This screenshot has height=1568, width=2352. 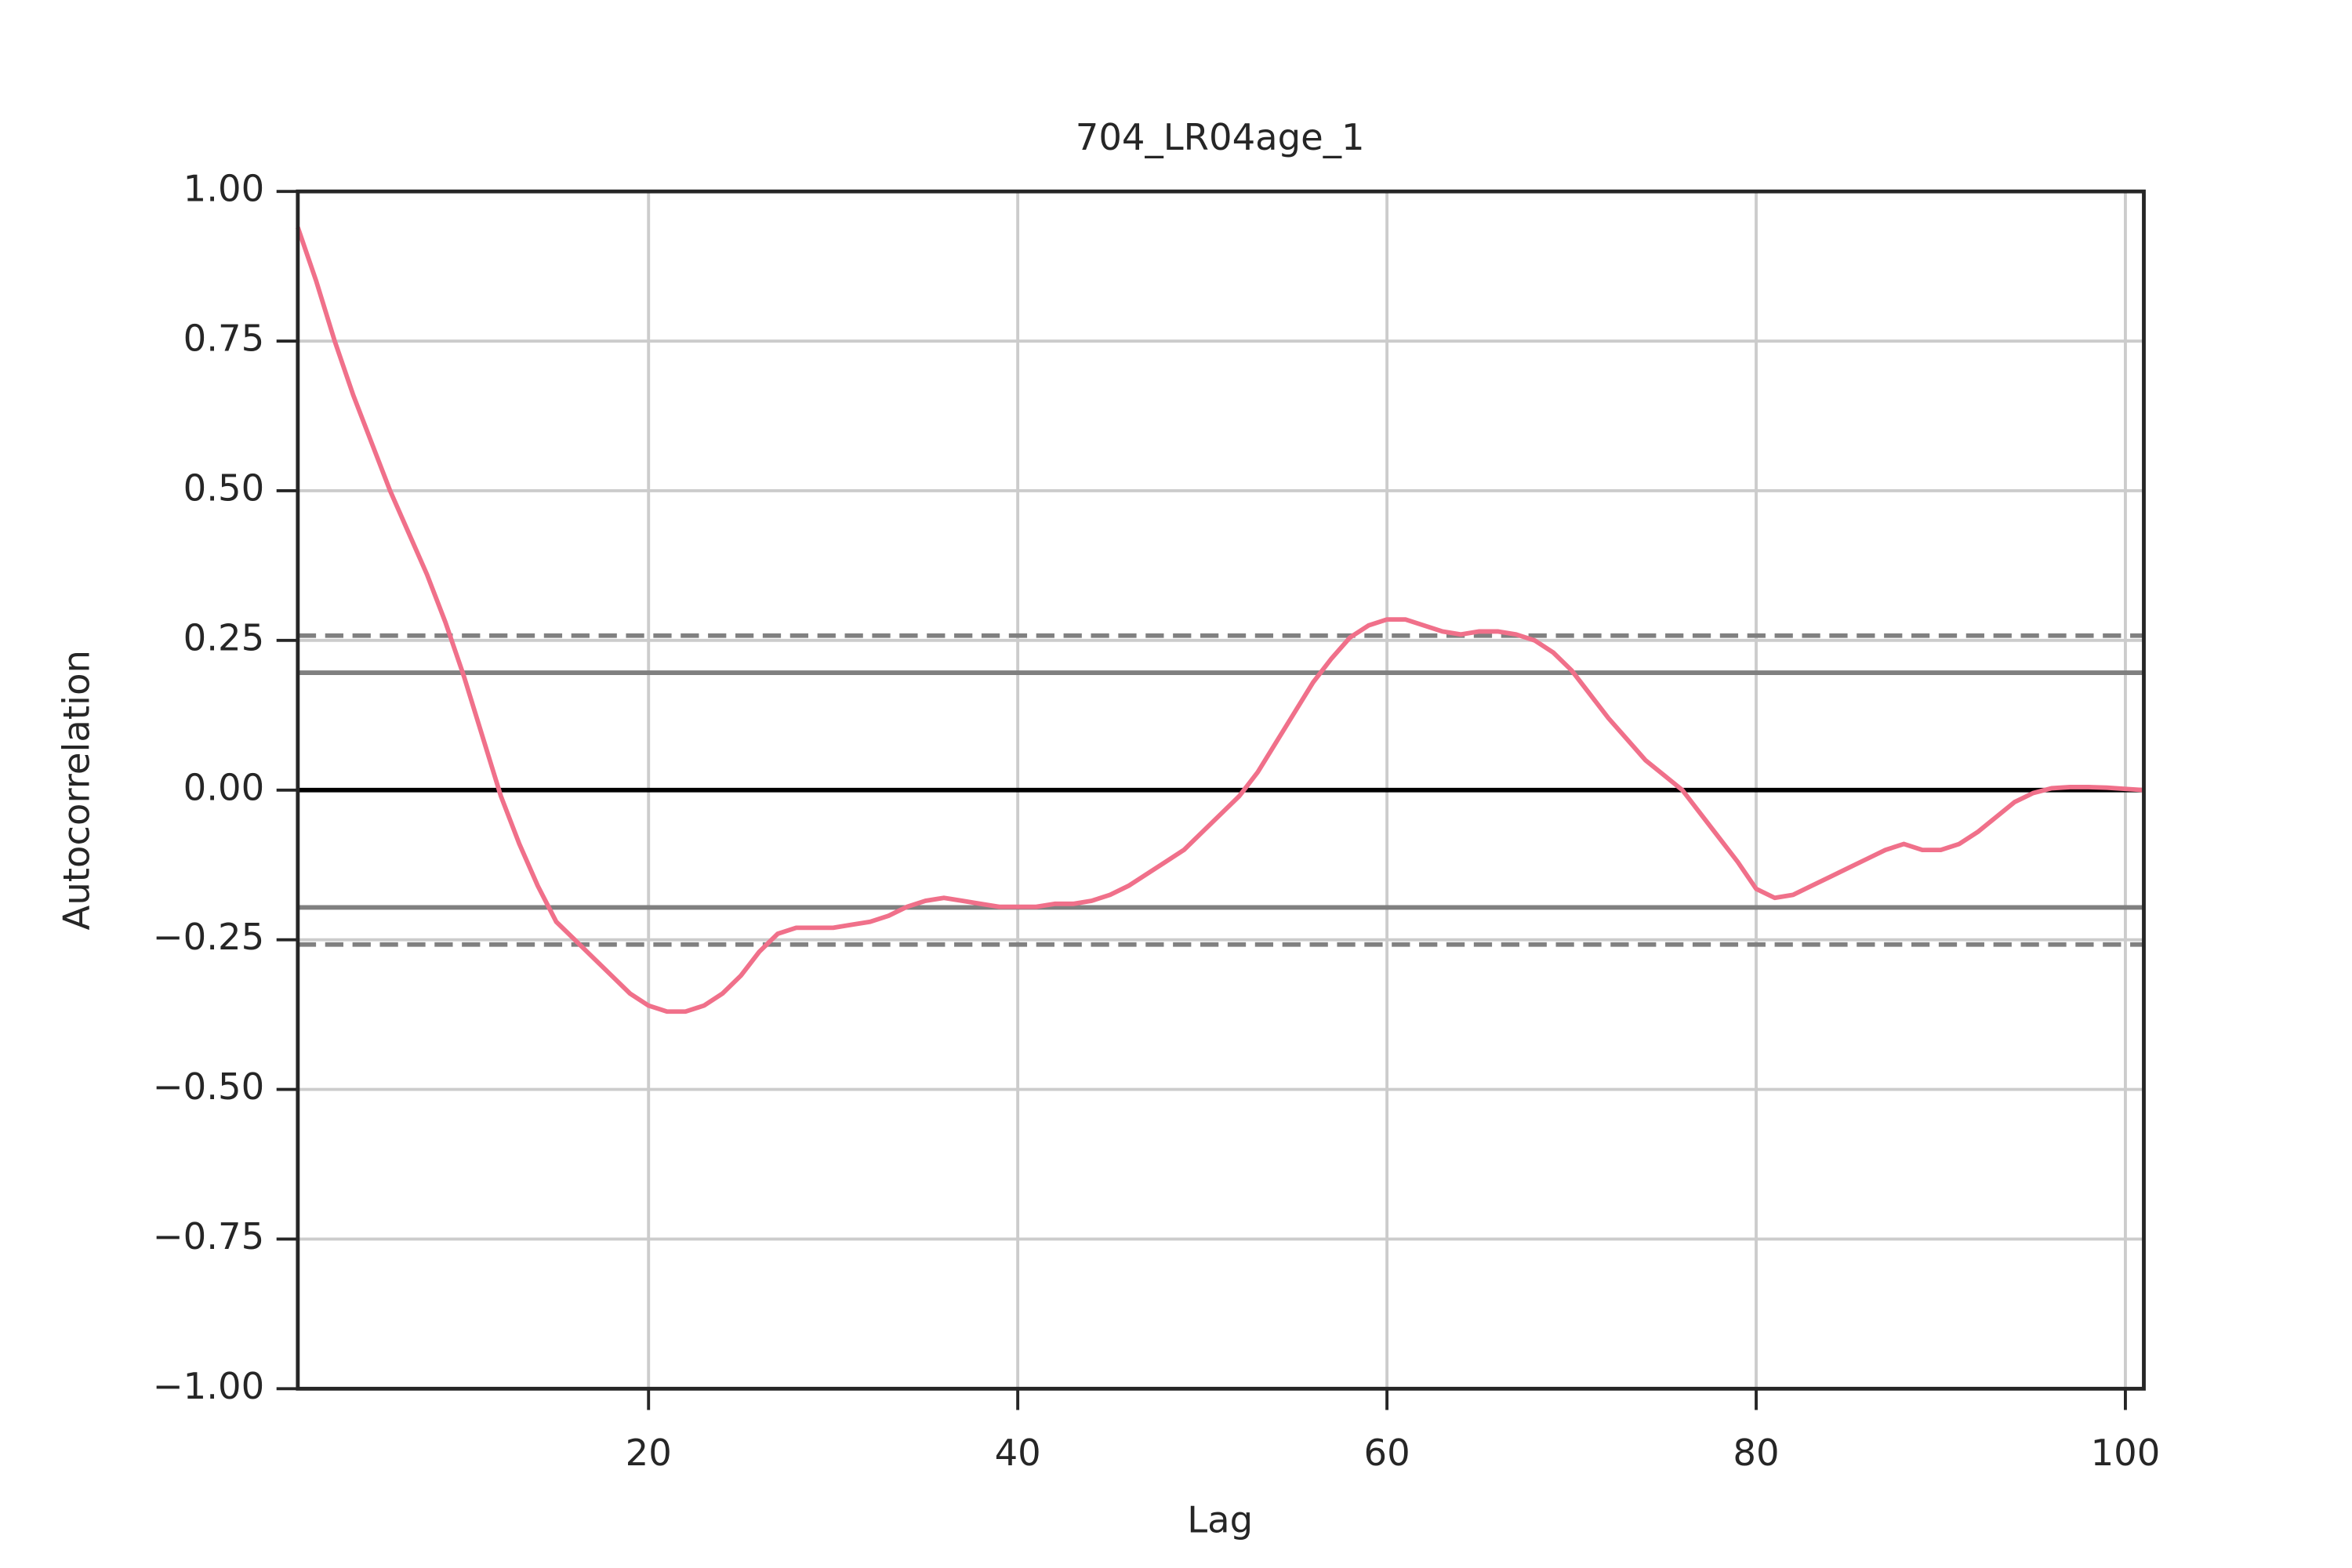 What do you see at coordinates (1220, 1519) in the screenshot?
I see `x-axis-label: Lag` at bounding box center [1220, 1519].